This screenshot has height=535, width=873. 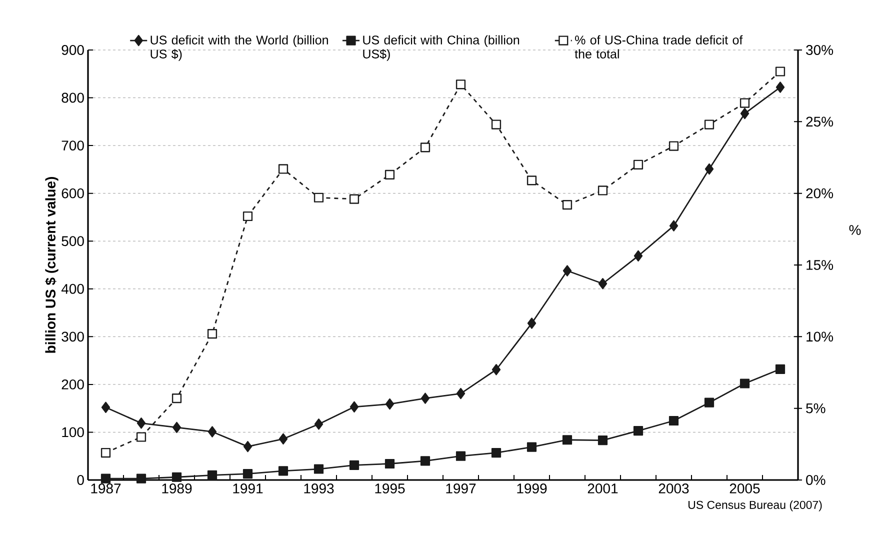 I want to click on x-tick-label: 2005, so click(x=745, y=489).